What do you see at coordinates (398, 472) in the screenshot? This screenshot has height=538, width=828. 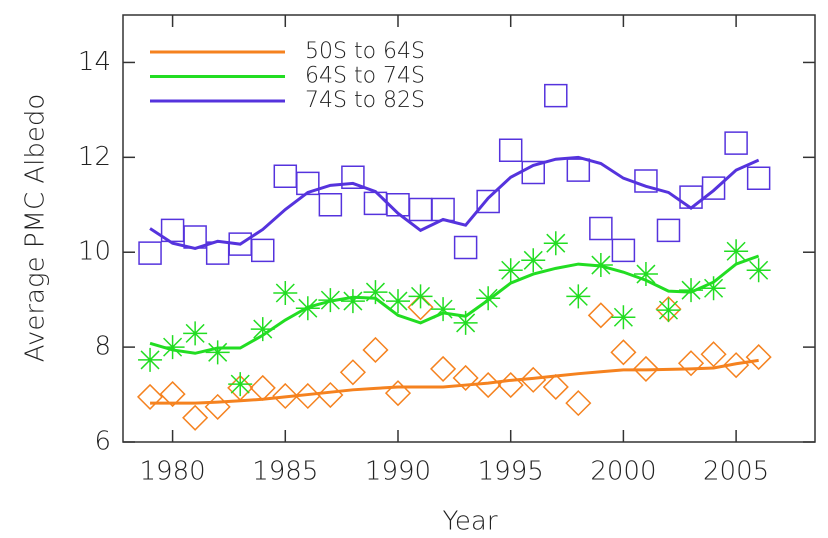 I see `x-tick-label: 1990` at bounding box center [398, 472].